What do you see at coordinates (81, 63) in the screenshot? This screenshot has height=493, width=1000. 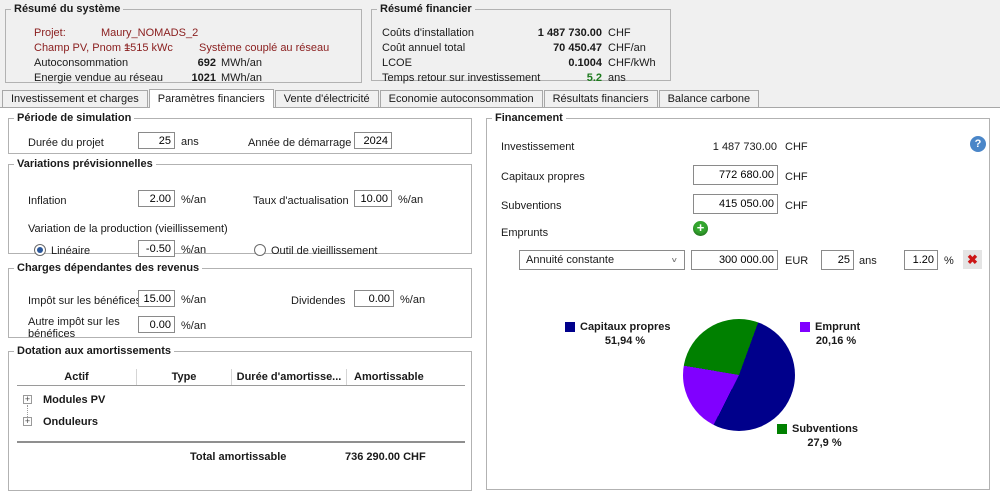 I see `selfconsumption-label: Autoconsommation` at bounding box center [81, 63].